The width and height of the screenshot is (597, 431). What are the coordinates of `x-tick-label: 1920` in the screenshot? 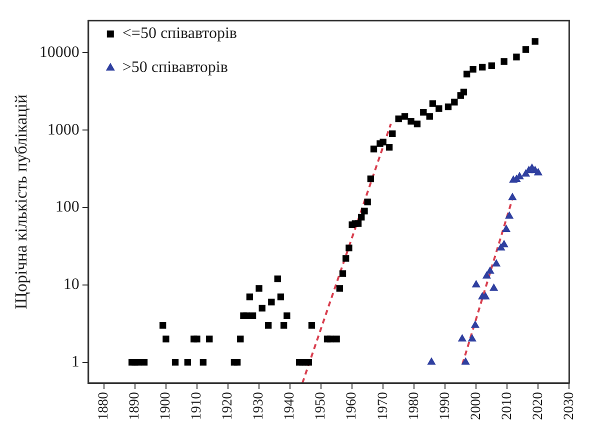 It's located at (228, 406).